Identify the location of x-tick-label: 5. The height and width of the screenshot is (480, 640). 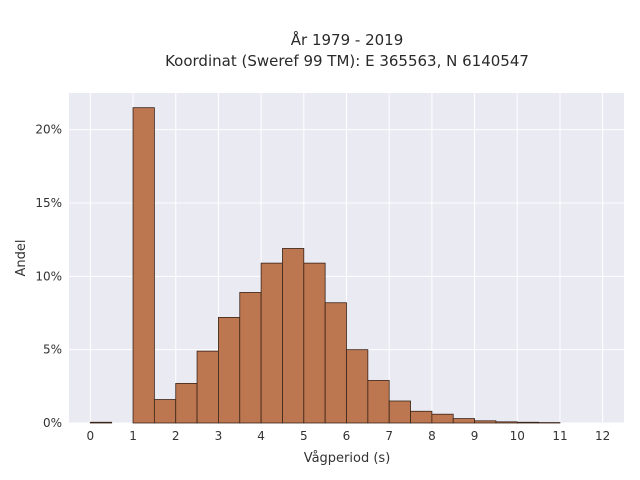
(304, 436).